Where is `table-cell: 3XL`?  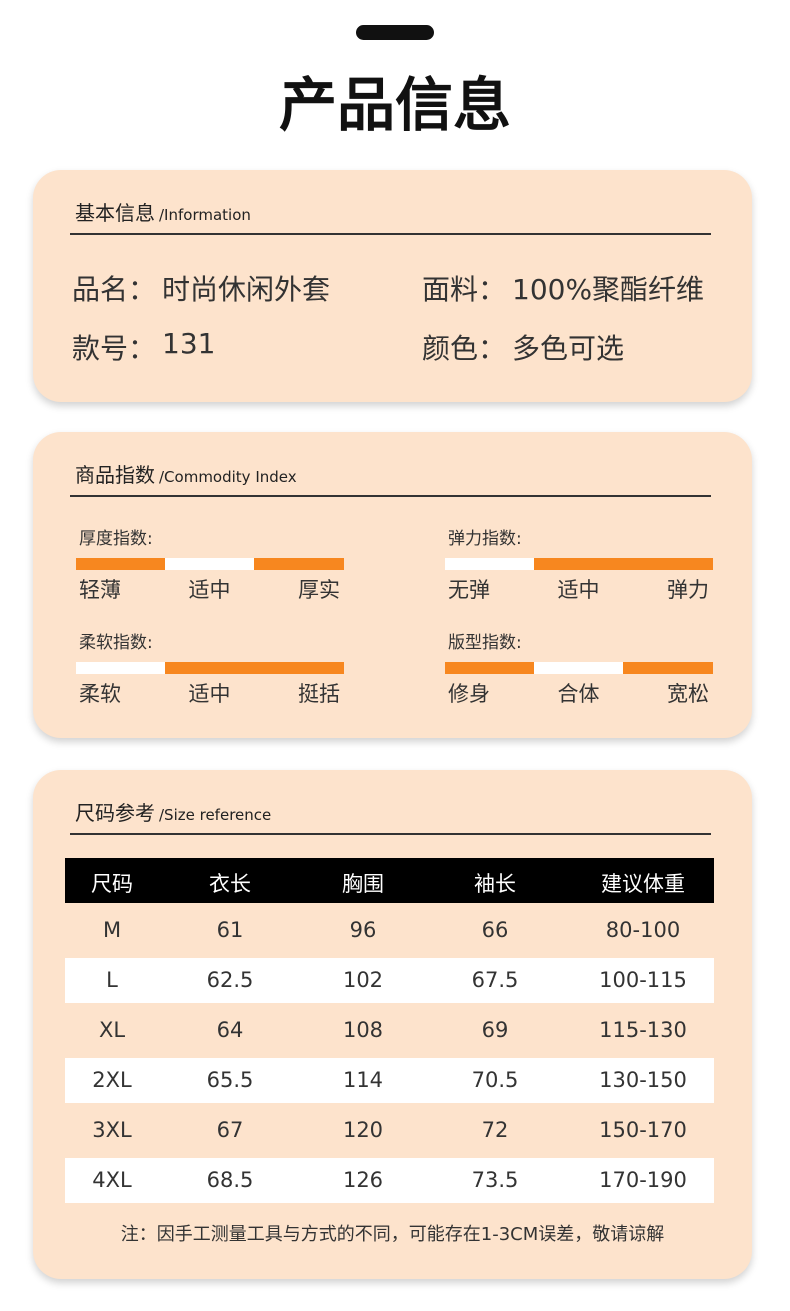
table-cell: 3XL is located at coordinates (112, 1130).